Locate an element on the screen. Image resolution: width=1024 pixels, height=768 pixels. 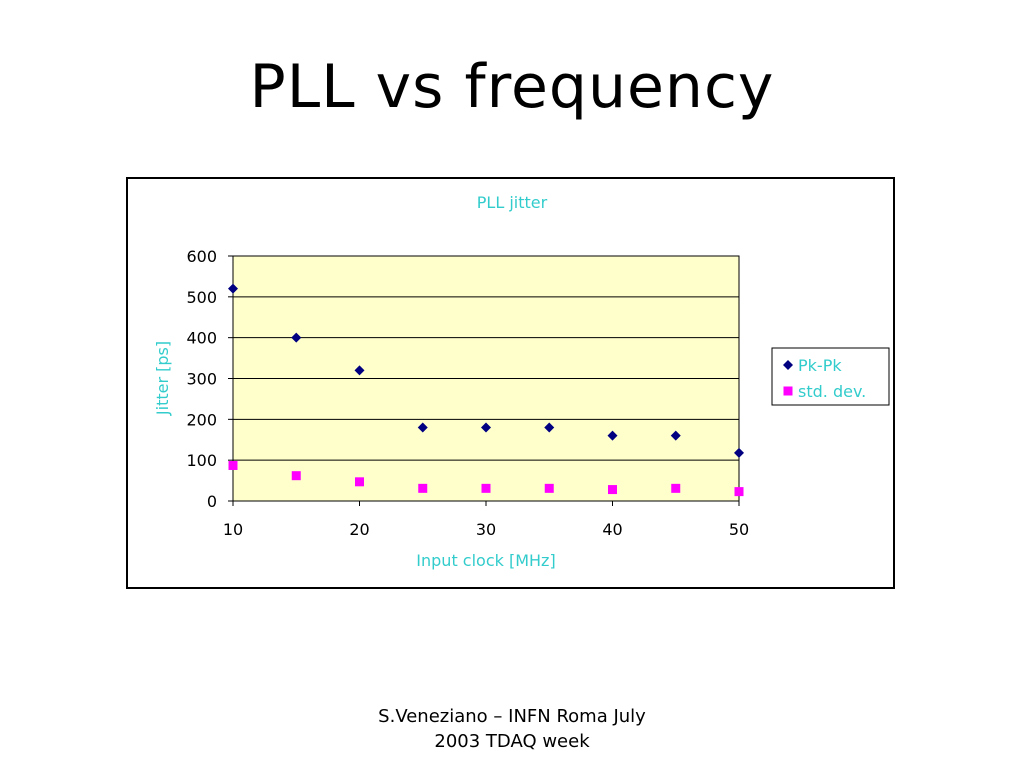
y-tick-label: 100 is located at coordinates (201, 460).